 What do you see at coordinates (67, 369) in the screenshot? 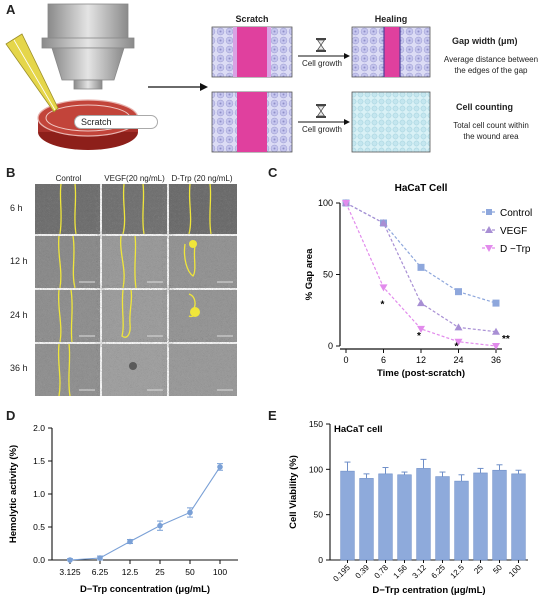
I see `micrograph-control-36h` at bounding box center [67, 369].